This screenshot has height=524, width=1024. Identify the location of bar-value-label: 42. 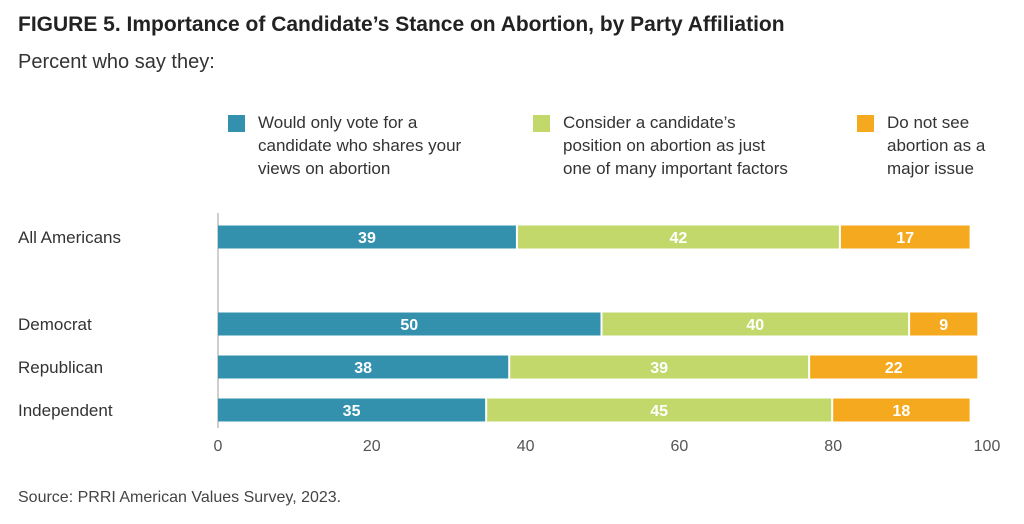
(679, 238).